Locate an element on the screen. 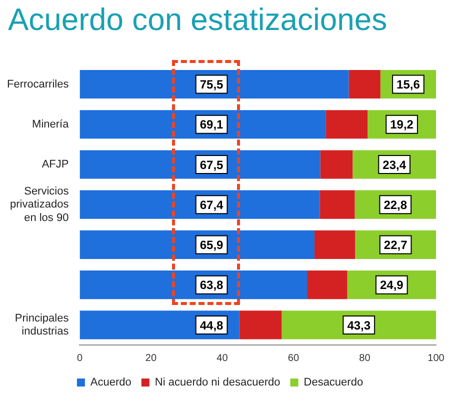 This screenshot has width=450, height=398. data-label: 22,7 is located at coordinates (396, 245).